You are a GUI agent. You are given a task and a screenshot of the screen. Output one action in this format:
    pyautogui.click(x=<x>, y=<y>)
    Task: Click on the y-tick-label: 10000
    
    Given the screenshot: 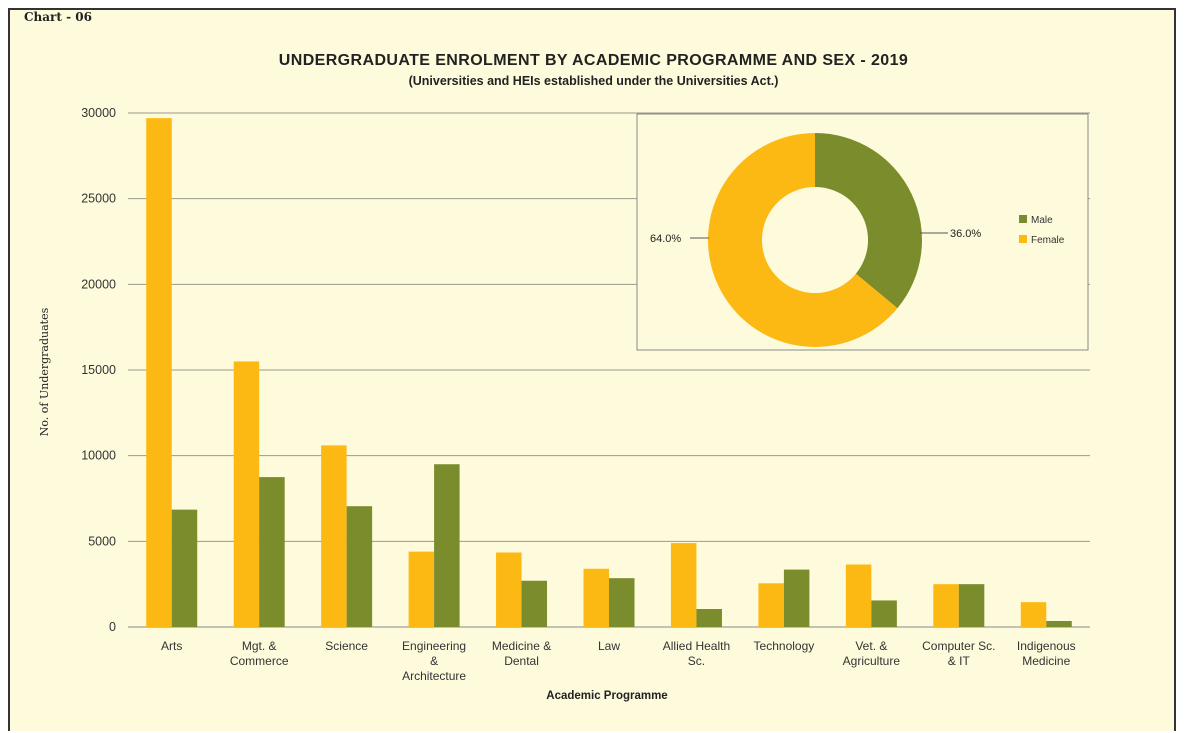 What is the action you would take?
    pyautogui.click(x=98, y=456)
    